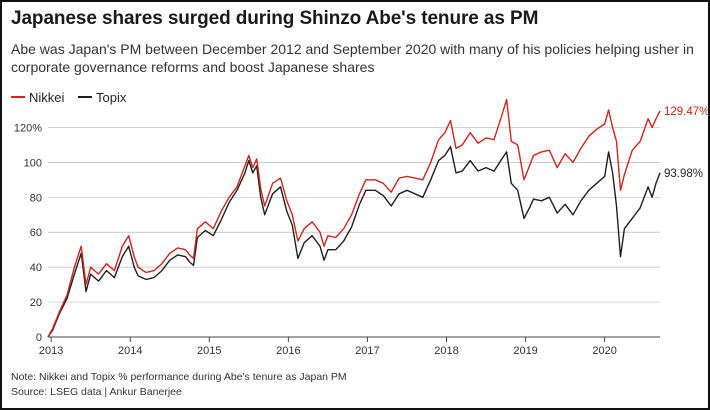  What do you see at coordinates (96, 392) in the screenshot?
I see `chart-source: Source: LSEG data | Ankur Banerjee` at bounding box center [96, 392].